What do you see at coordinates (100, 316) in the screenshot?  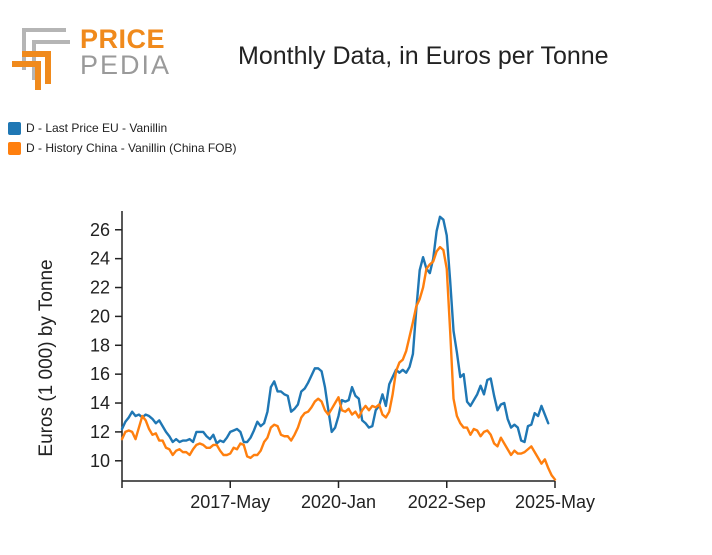 I see `y-tick-label: 20` at bounding box center [100, 316].